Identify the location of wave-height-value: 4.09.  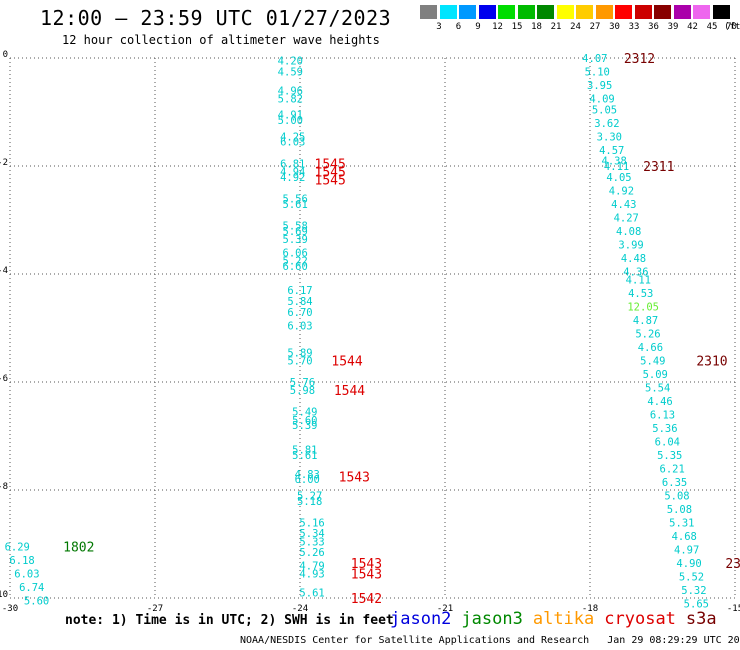
(601, 100).